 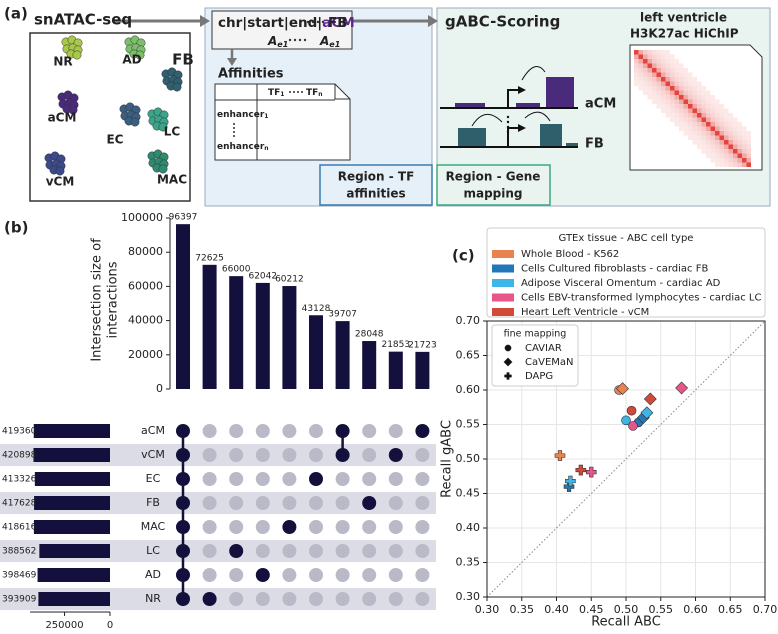 I want to click on value-label: 39707, so click(x=342, y=315).